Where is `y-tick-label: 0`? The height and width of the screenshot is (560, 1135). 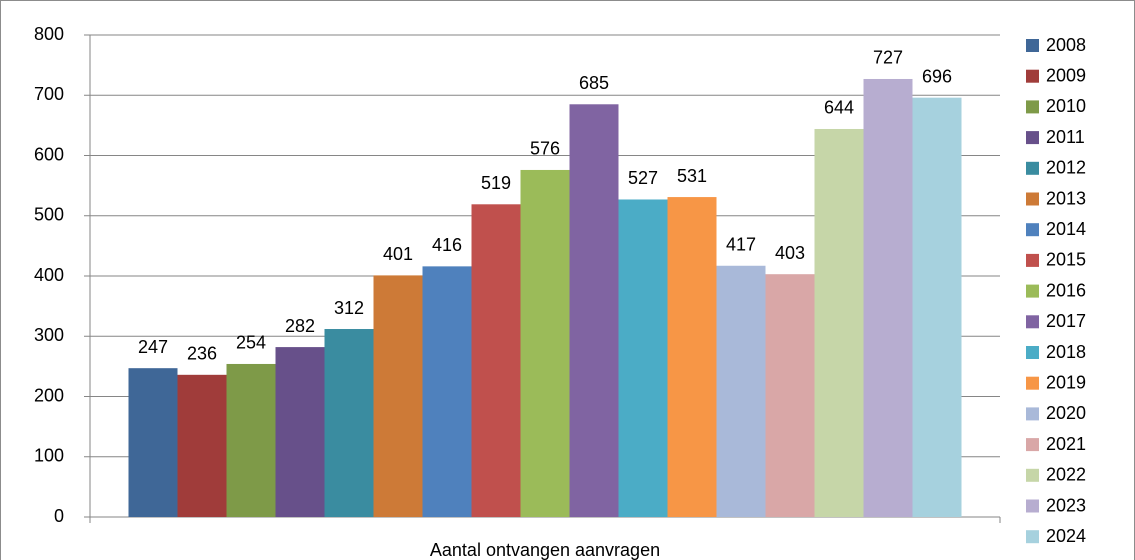 y-tick-label: 0 is located at coordinates (59, 516).